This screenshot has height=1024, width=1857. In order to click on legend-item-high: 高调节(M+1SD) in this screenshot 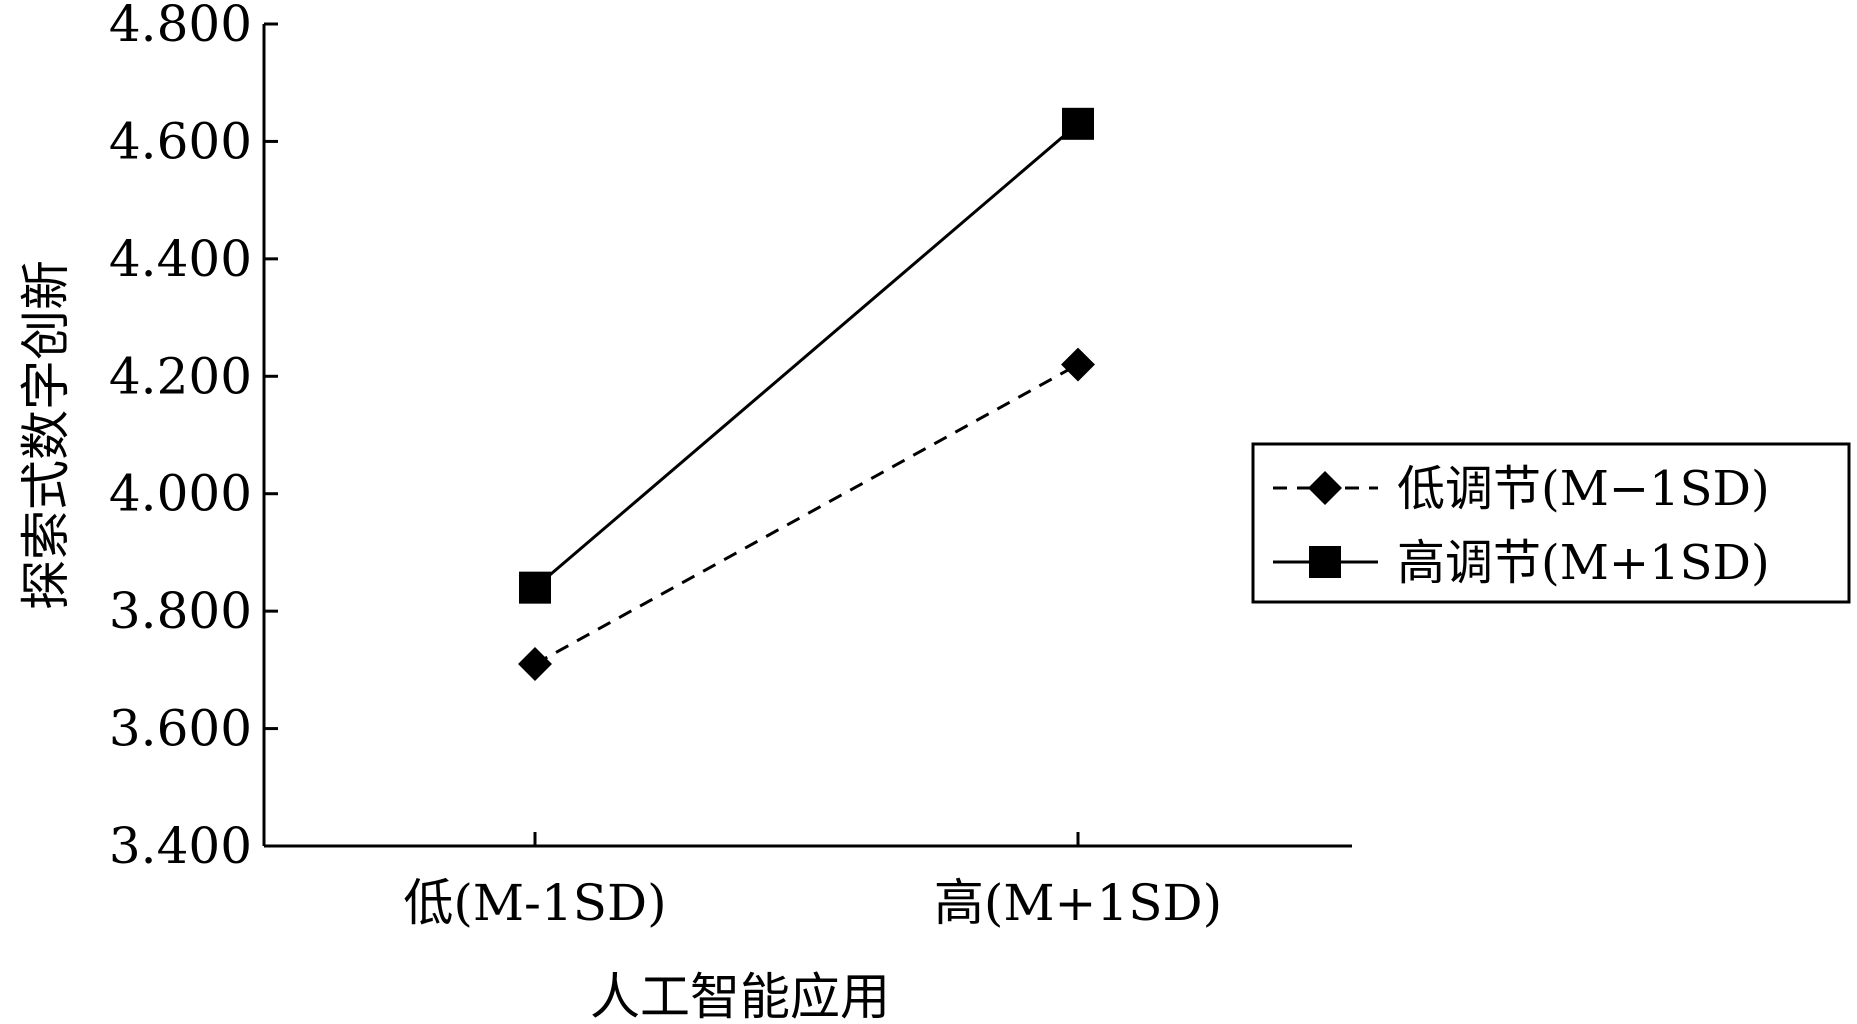, I will do `click(1521, 563)`.